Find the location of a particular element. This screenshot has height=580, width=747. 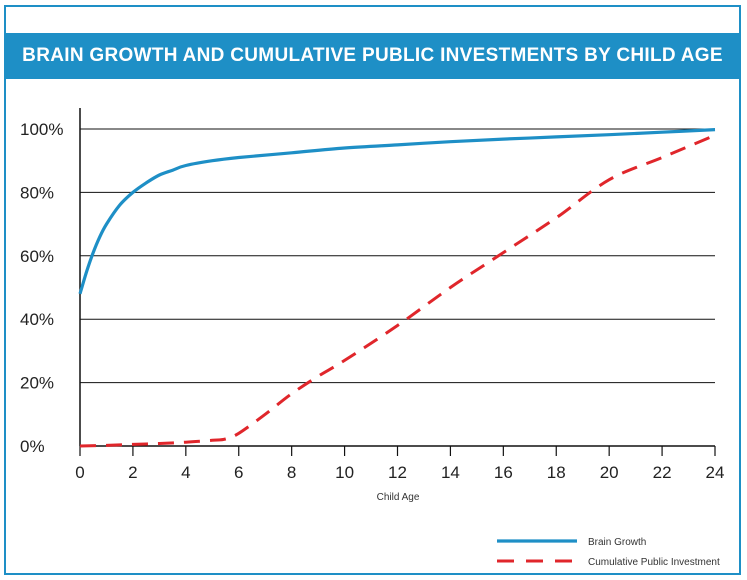

x-tick-label: 10 is located at coordinates (344, 472).